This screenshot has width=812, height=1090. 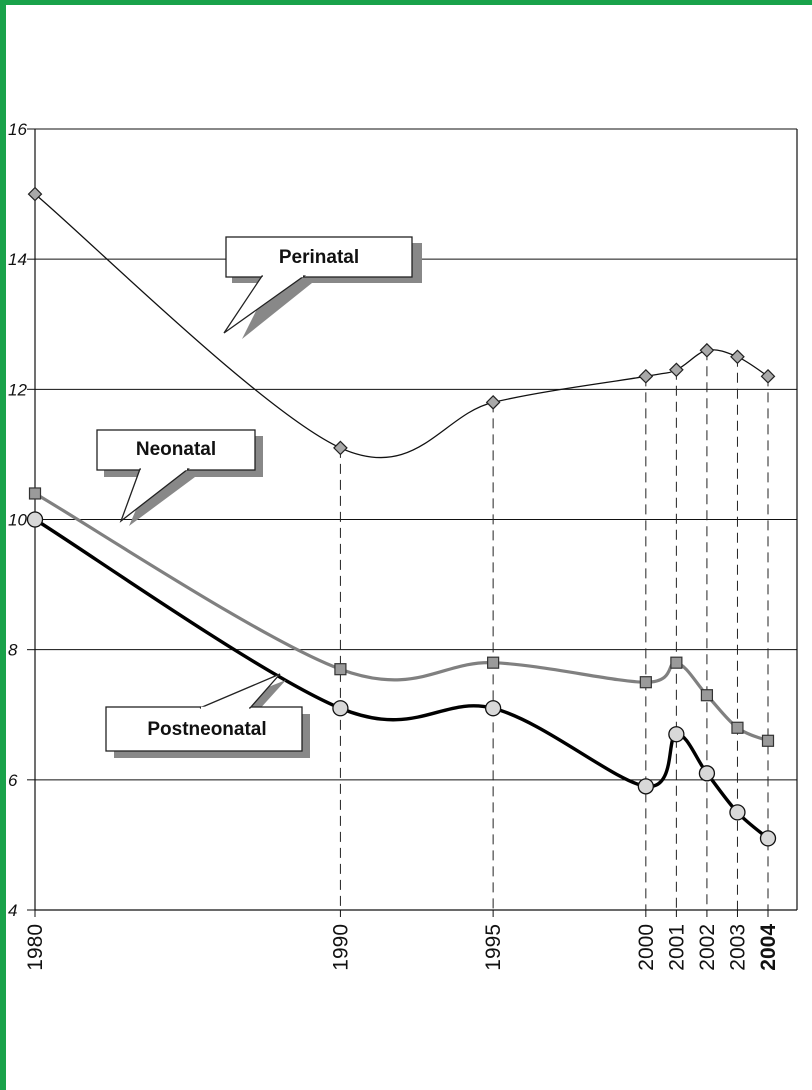 What do you see at coordinates (645, 682) in the screenshot?
I see `neonatal-point-2000` at bounding box center [645, 682].